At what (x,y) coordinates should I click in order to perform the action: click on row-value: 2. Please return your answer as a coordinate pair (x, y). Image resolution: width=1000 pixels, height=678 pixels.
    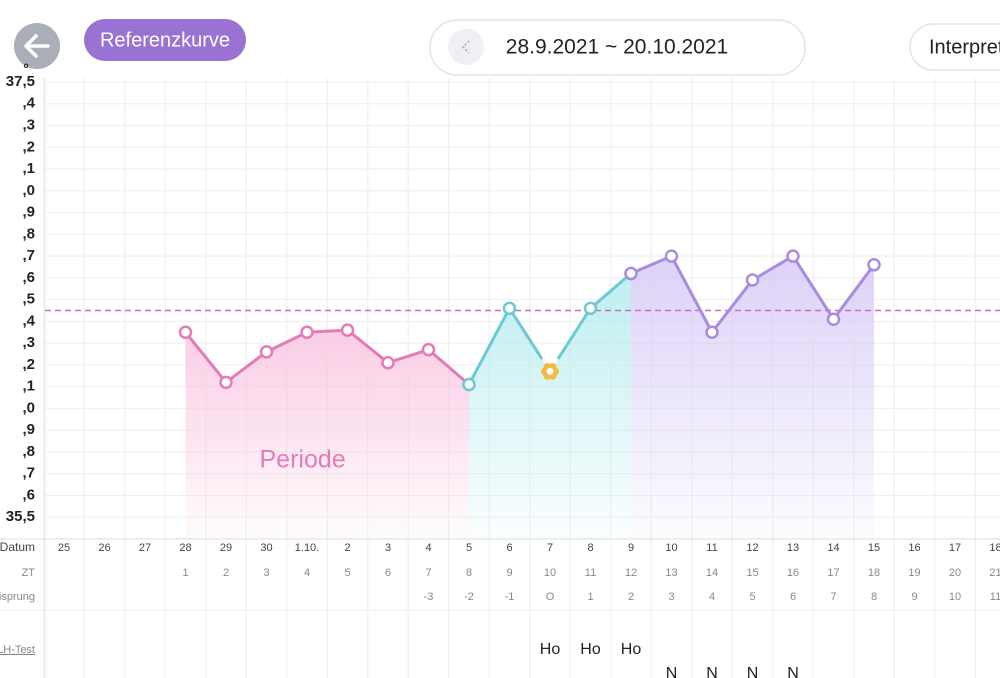
    Looking at the image, I should click on (226, 573).